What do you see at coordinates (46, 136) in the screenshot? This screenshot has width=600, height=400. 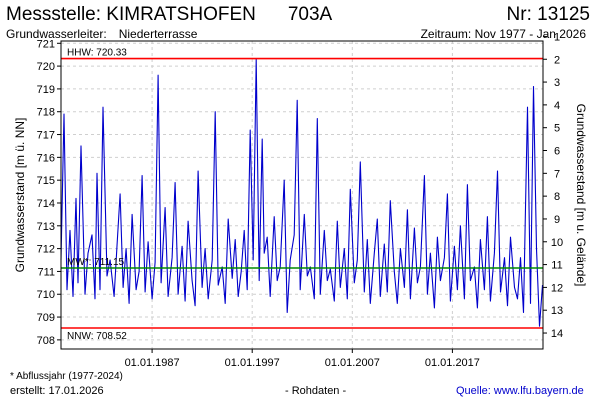 I see `y-tick-label: 717` at bounding box center [46, 136].